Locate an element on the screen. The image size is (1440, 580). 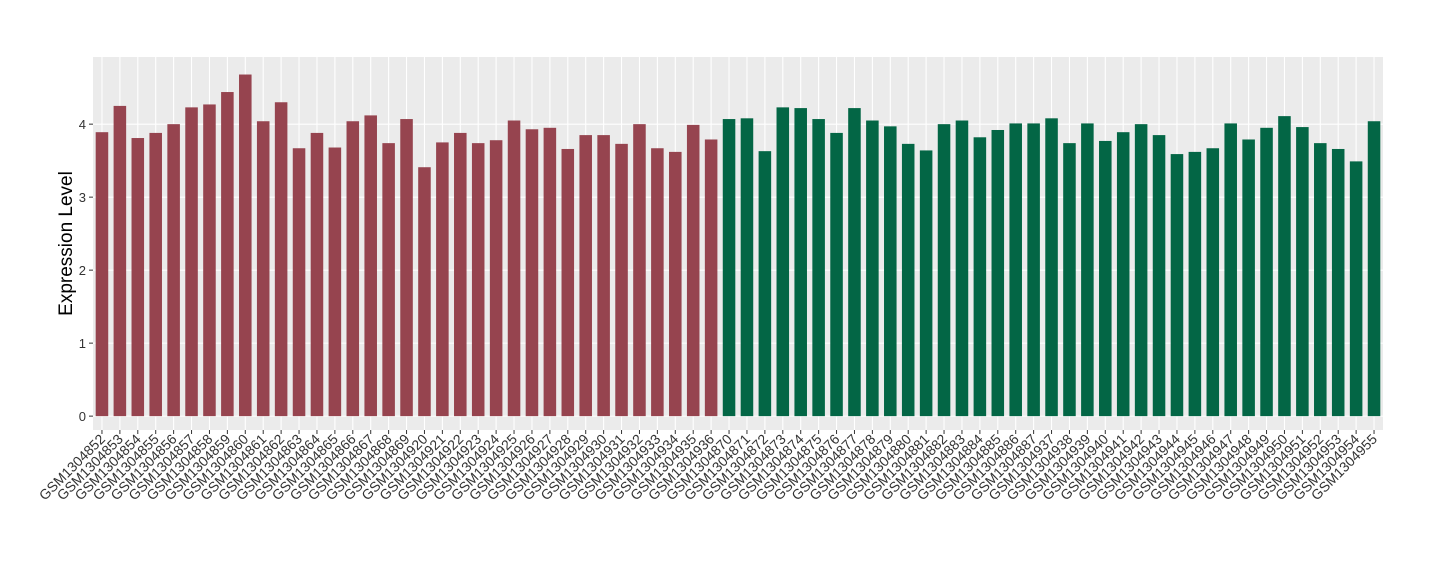
y-tick-label: 3 is located at coordinates (82, 197).